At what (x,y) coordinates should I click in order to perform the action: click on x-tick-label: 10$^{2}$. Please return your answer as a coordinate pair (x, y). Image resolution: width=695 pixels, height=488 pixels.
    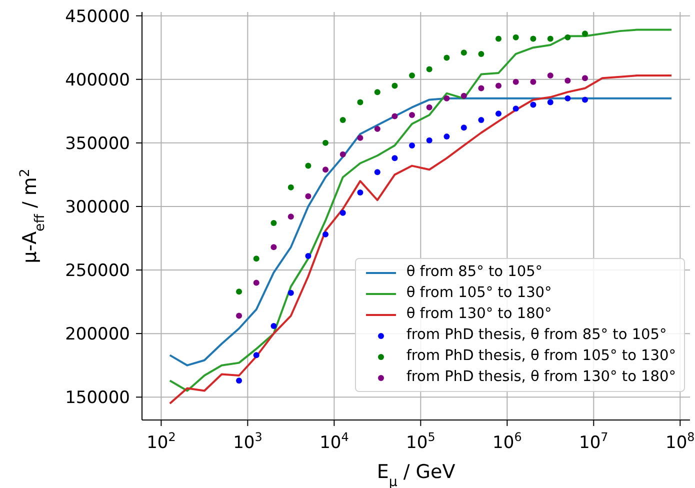
    Looking at the image, I should click on (161, 441).